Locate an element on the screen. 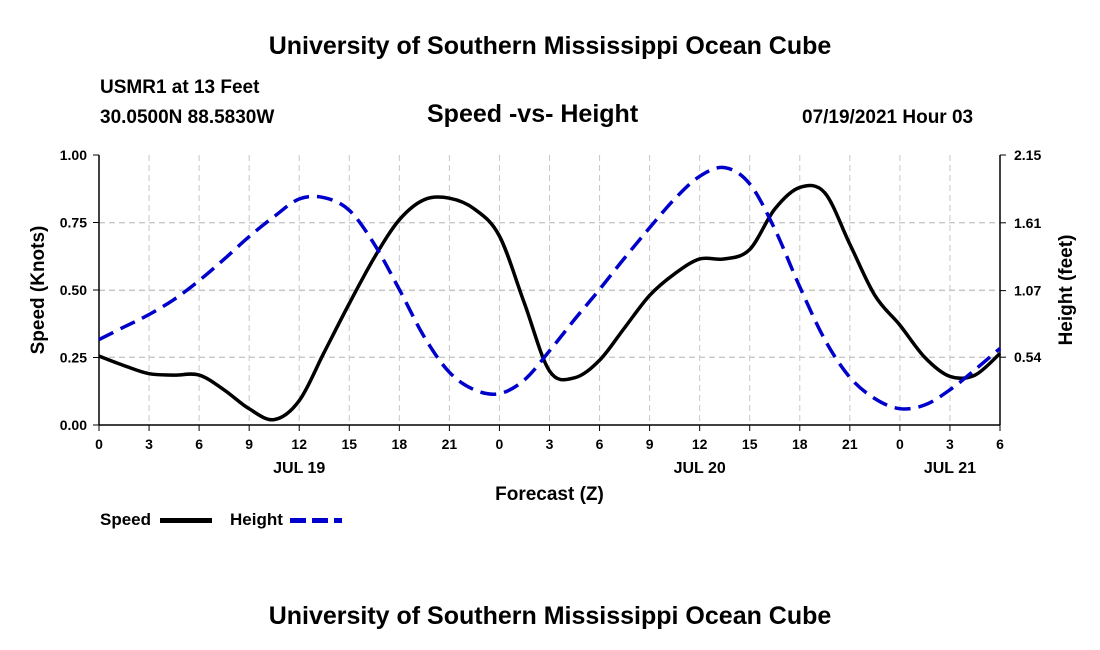 The image size is (1100, 650). legend-swatch-height is located at coordinates (316, 520).